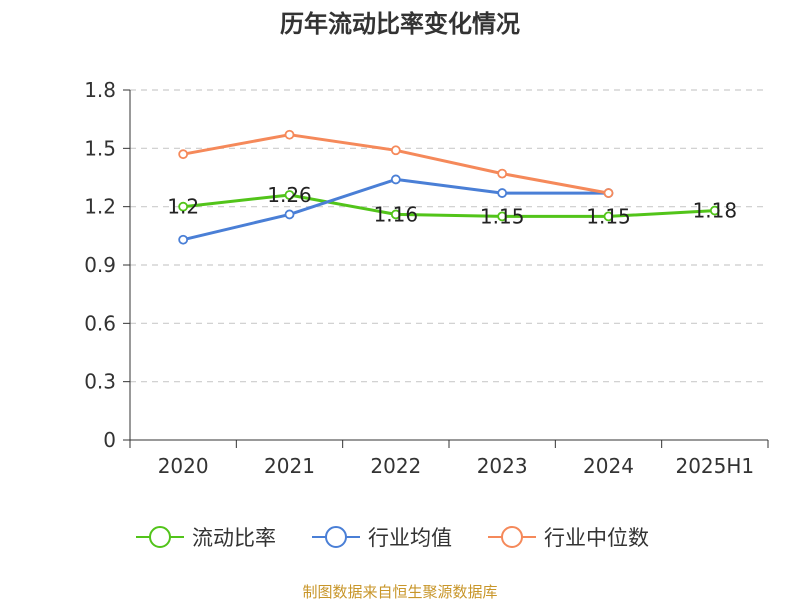 The height and width of the screenshot is (600, 800). I want to click on data-label: 1.18, so click(715, 211).